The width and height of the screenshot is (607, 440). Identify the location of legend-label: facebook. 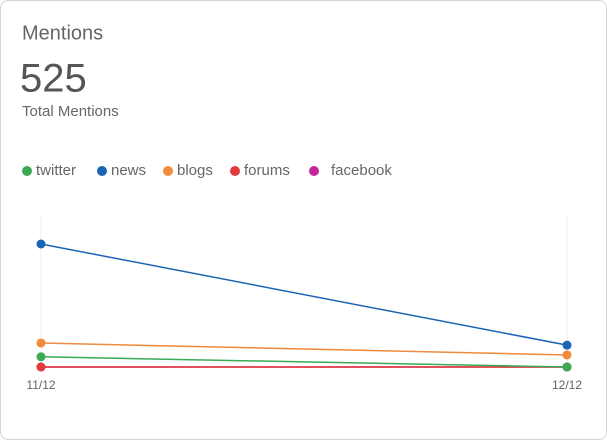
(361, 170).